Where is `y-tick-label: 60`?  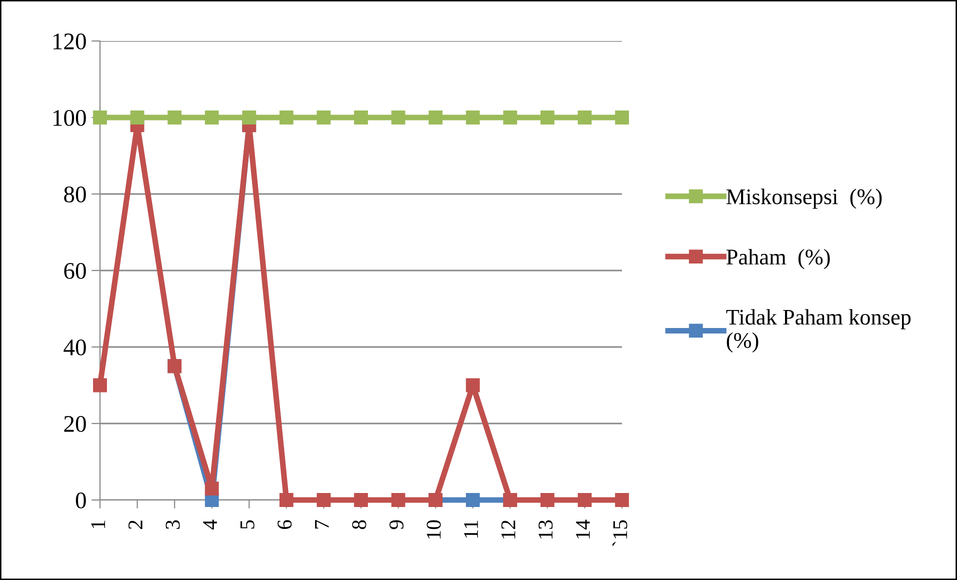 y-tick-label: 60 is located at coordinates (75, 270).